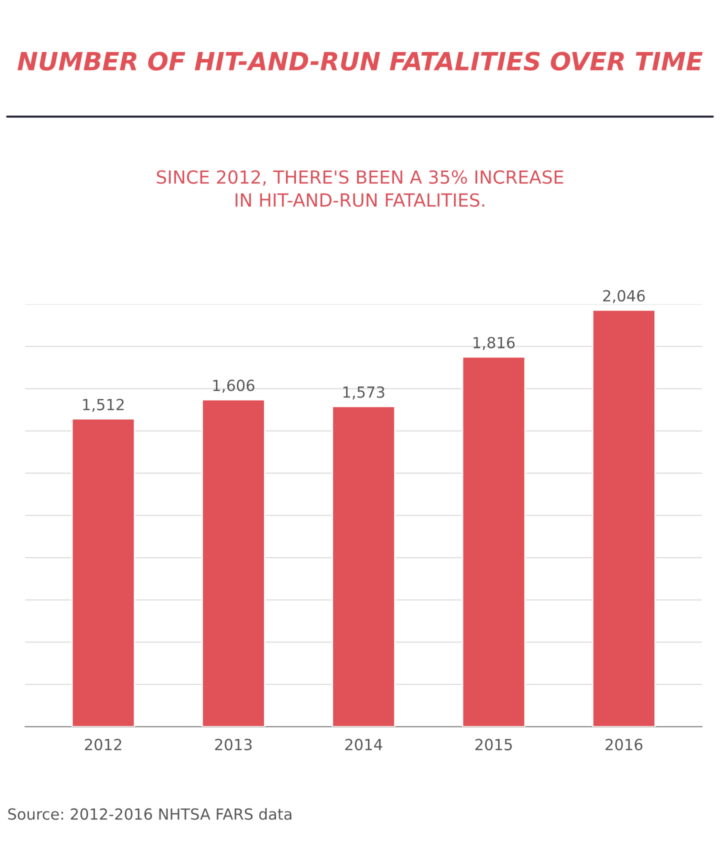 The width and height of the screenshot is (720, 845). What do you see at coordinates (103, 744) in the screenshot?
I see `x-tick-label: 2012` at bounding box center [103, 744].